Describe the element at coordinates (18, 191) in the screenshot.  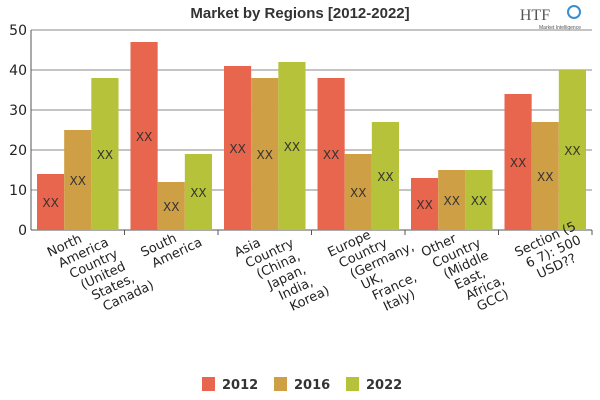
I see `y-tick-label: 10` at that location.